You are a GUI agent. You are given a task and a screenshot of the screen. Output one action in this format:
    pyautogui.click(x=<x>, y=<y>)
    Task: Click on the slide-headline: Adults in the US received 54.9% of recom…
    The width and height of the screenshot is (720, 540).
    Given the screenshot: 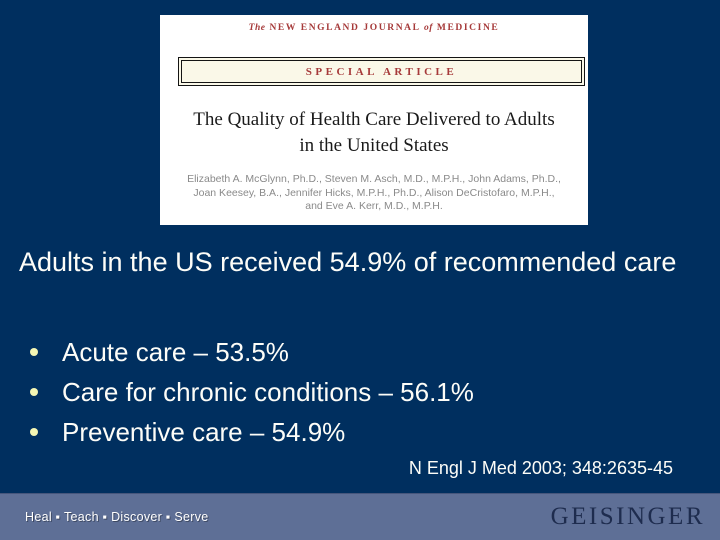 What is the action you would take?
    pyautogui.click(x=348, y=262)
    